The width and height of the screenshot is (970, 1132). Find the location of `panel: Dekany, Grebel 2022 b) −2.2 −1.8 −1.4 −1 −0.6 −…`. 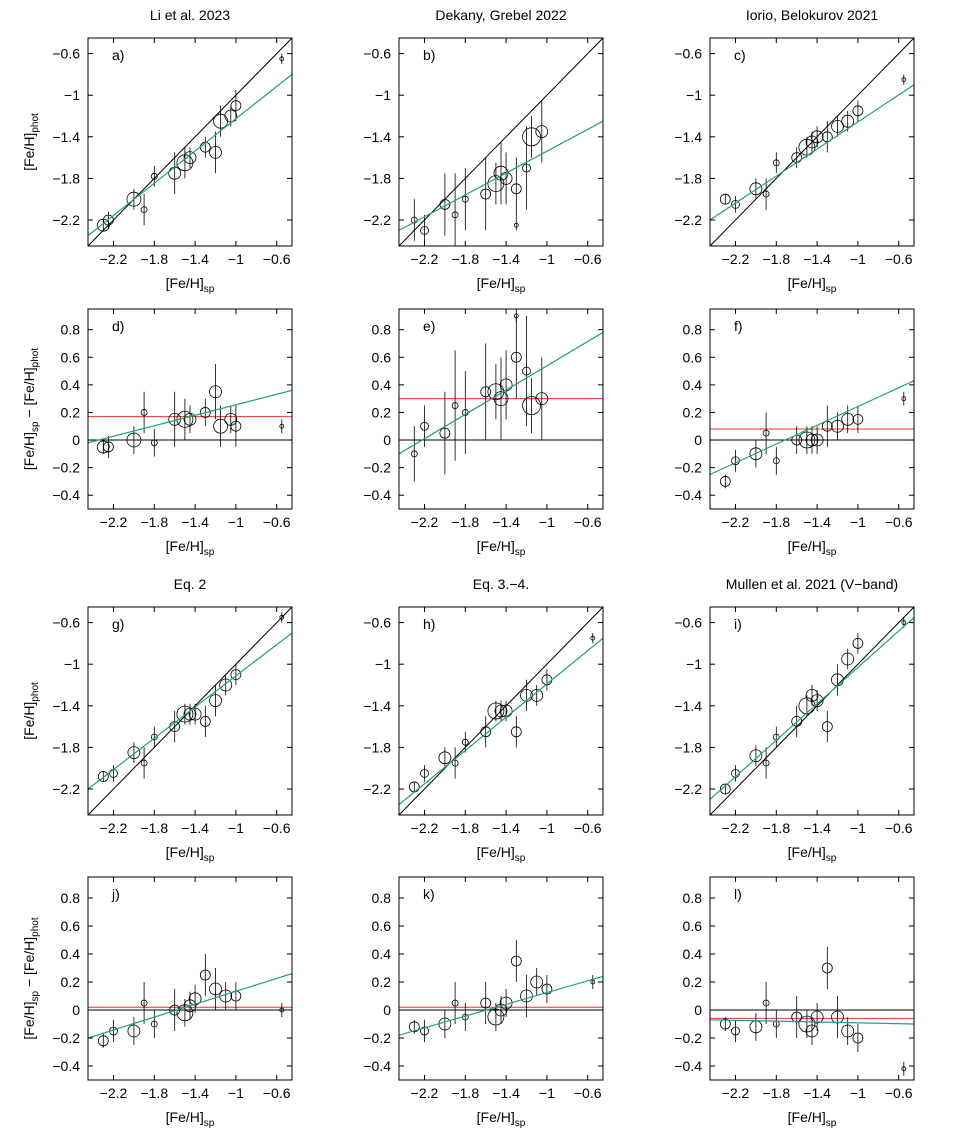

panel: Dekany, Grebel 2022 b) −2.2 −1.8 −1.4 −1 −0.6 −… is located at coordinates (483, 151).